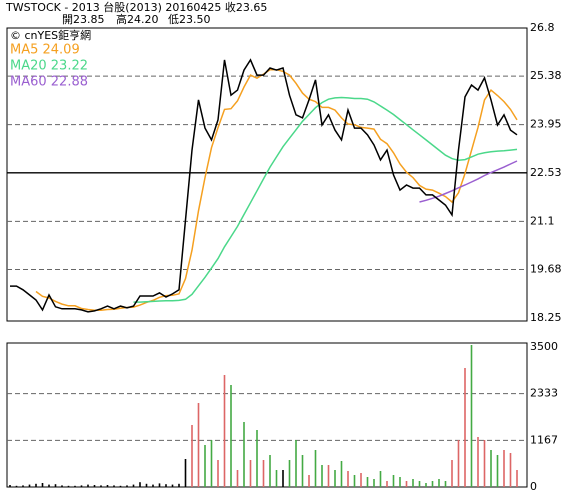 The height and width of the screenshot is (500, 580). Describe the element at coordinates (544, 346) in the screenshot. I see `y-tick-label: 3500` at that location.